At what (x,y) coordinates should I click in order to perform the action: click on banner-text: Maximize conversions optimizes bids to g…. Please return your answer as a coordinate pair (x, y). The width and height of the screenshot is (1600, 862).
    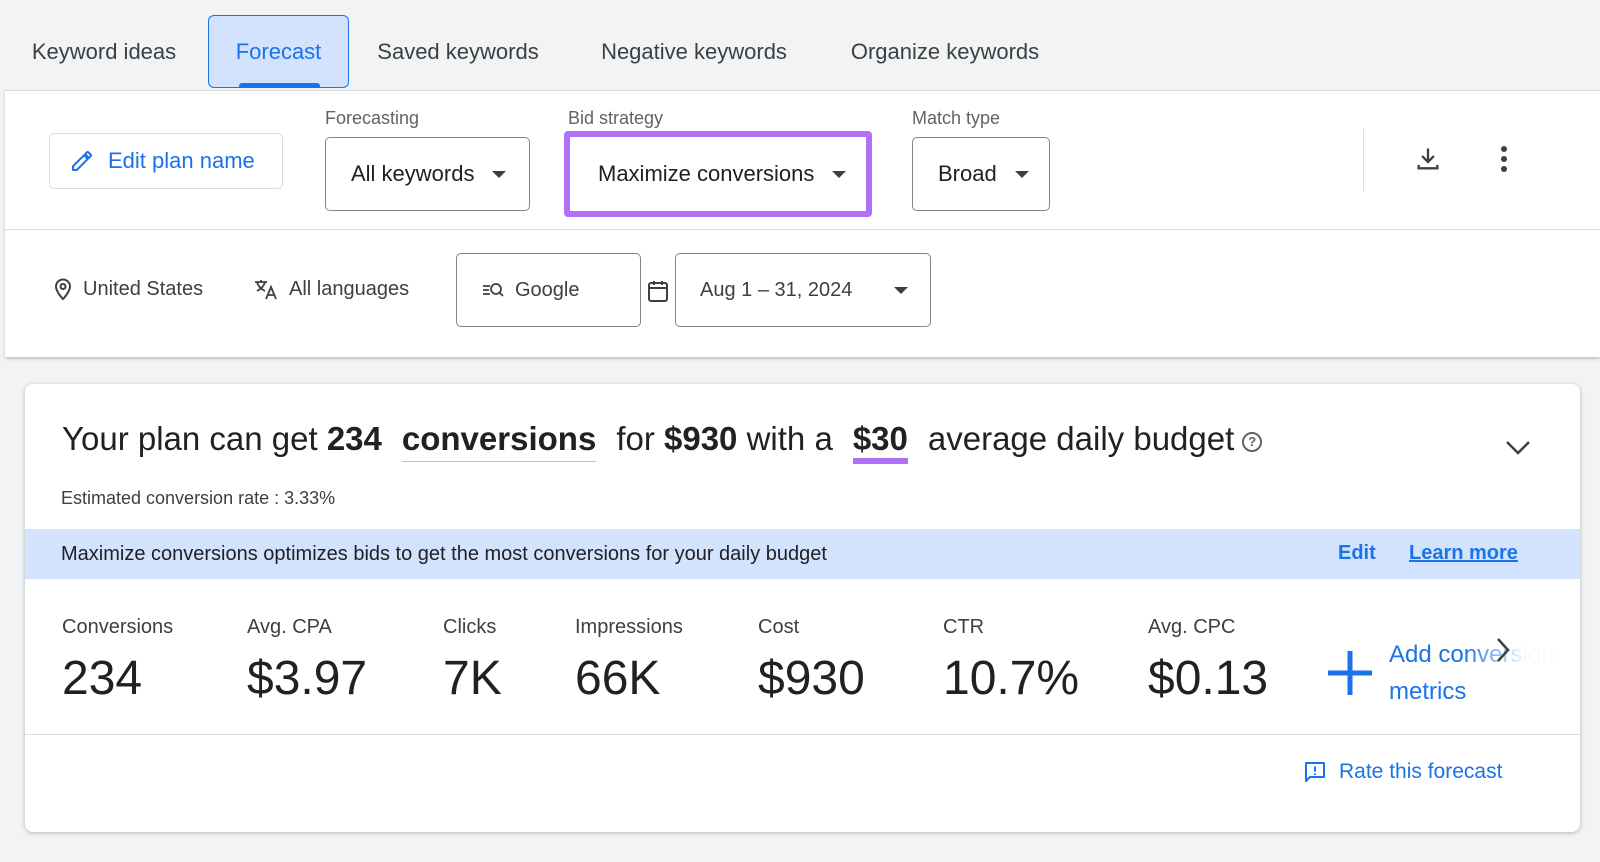
    Looking at the image, I should click on (444, 553).